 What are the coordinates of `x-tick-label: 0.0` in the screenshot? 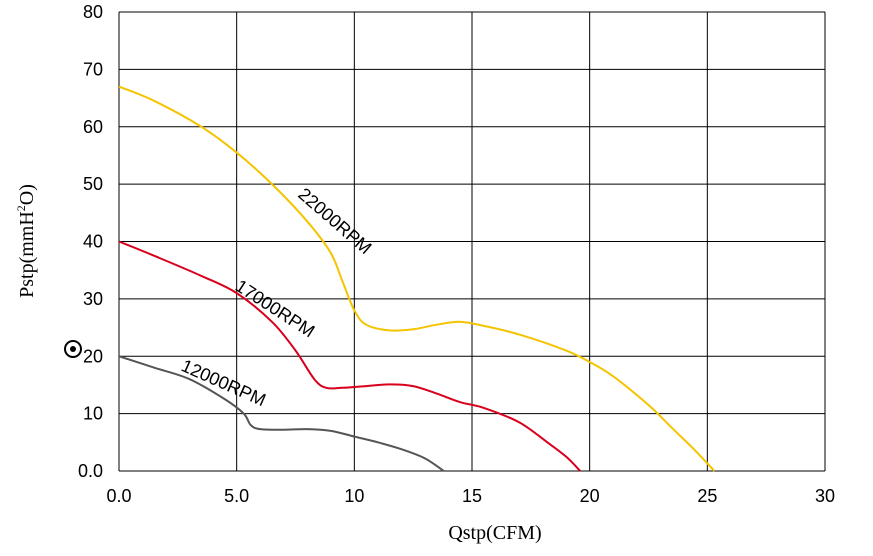 It's located at (118, 496).